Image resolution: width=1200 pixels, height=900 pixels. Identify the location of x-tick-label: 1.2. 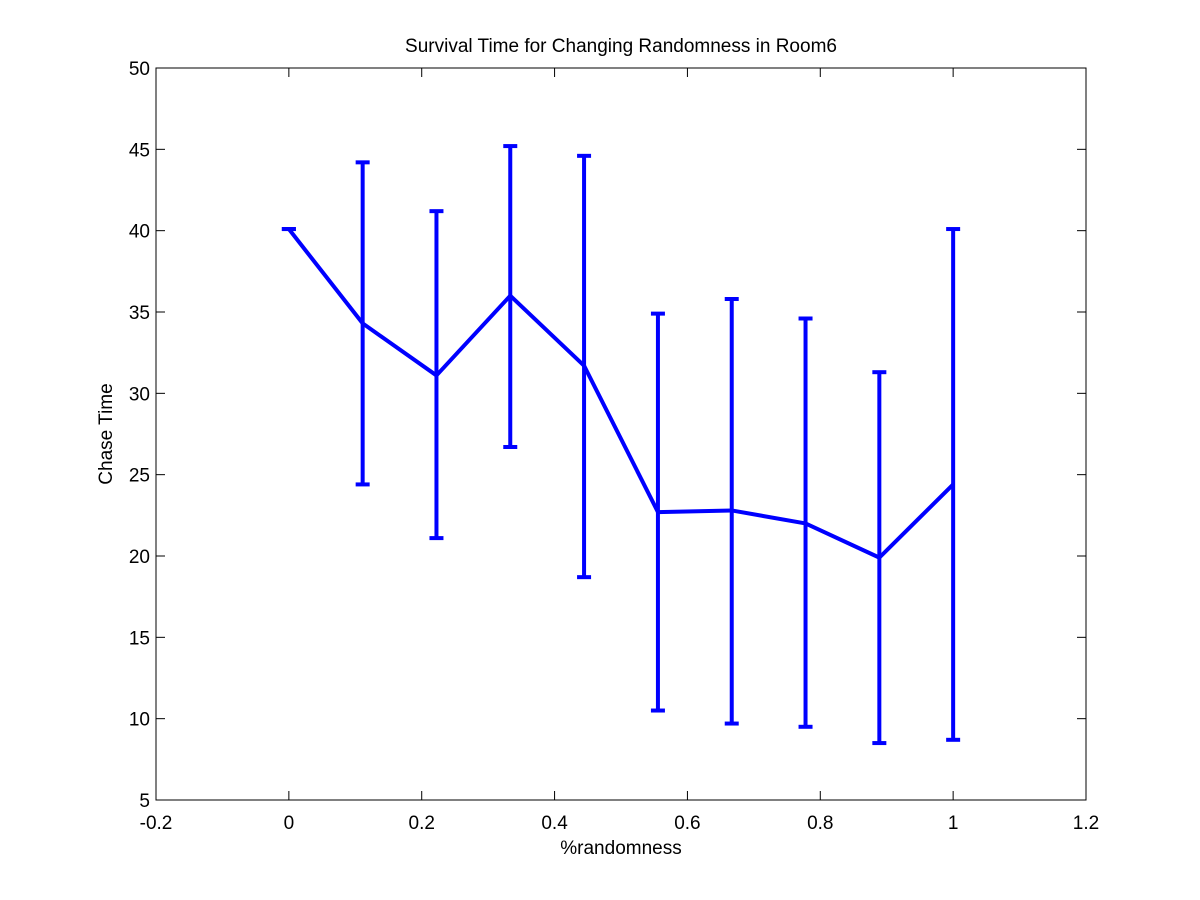
(1086, 823).